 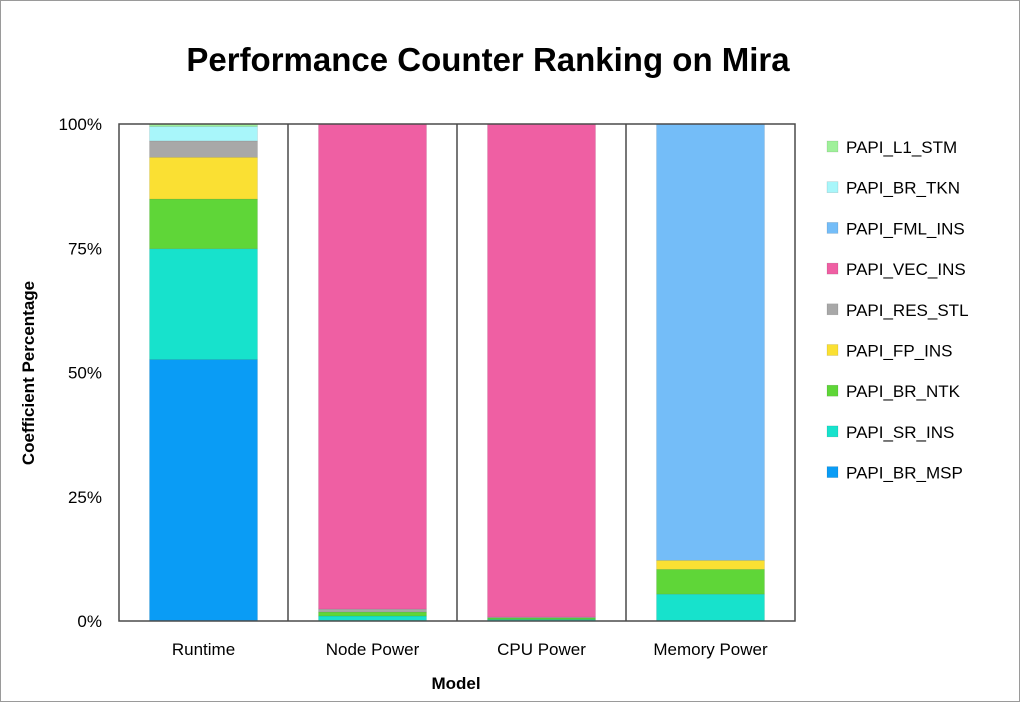 I want to click on legend-label: PAPI_BR_NTK, so click(x=903, y=391).